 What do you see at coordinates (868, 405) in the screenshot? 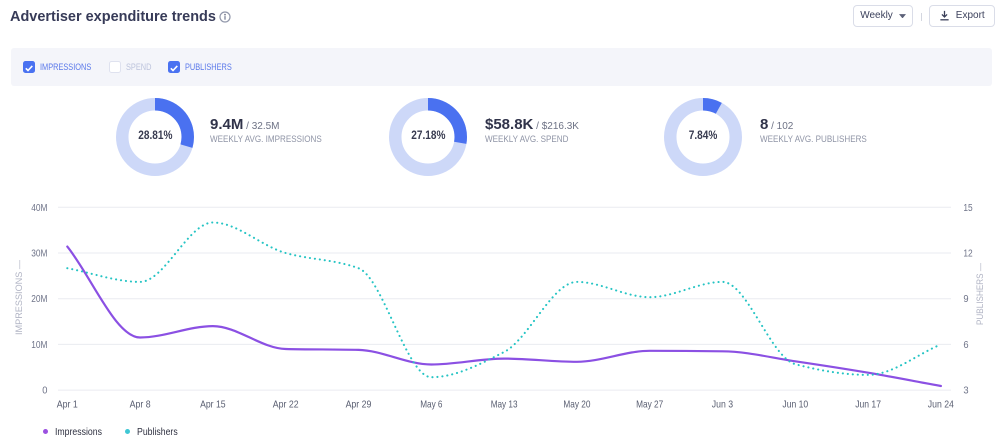
I see `svg-text: Jun 17` at bounding box center [868, 405].